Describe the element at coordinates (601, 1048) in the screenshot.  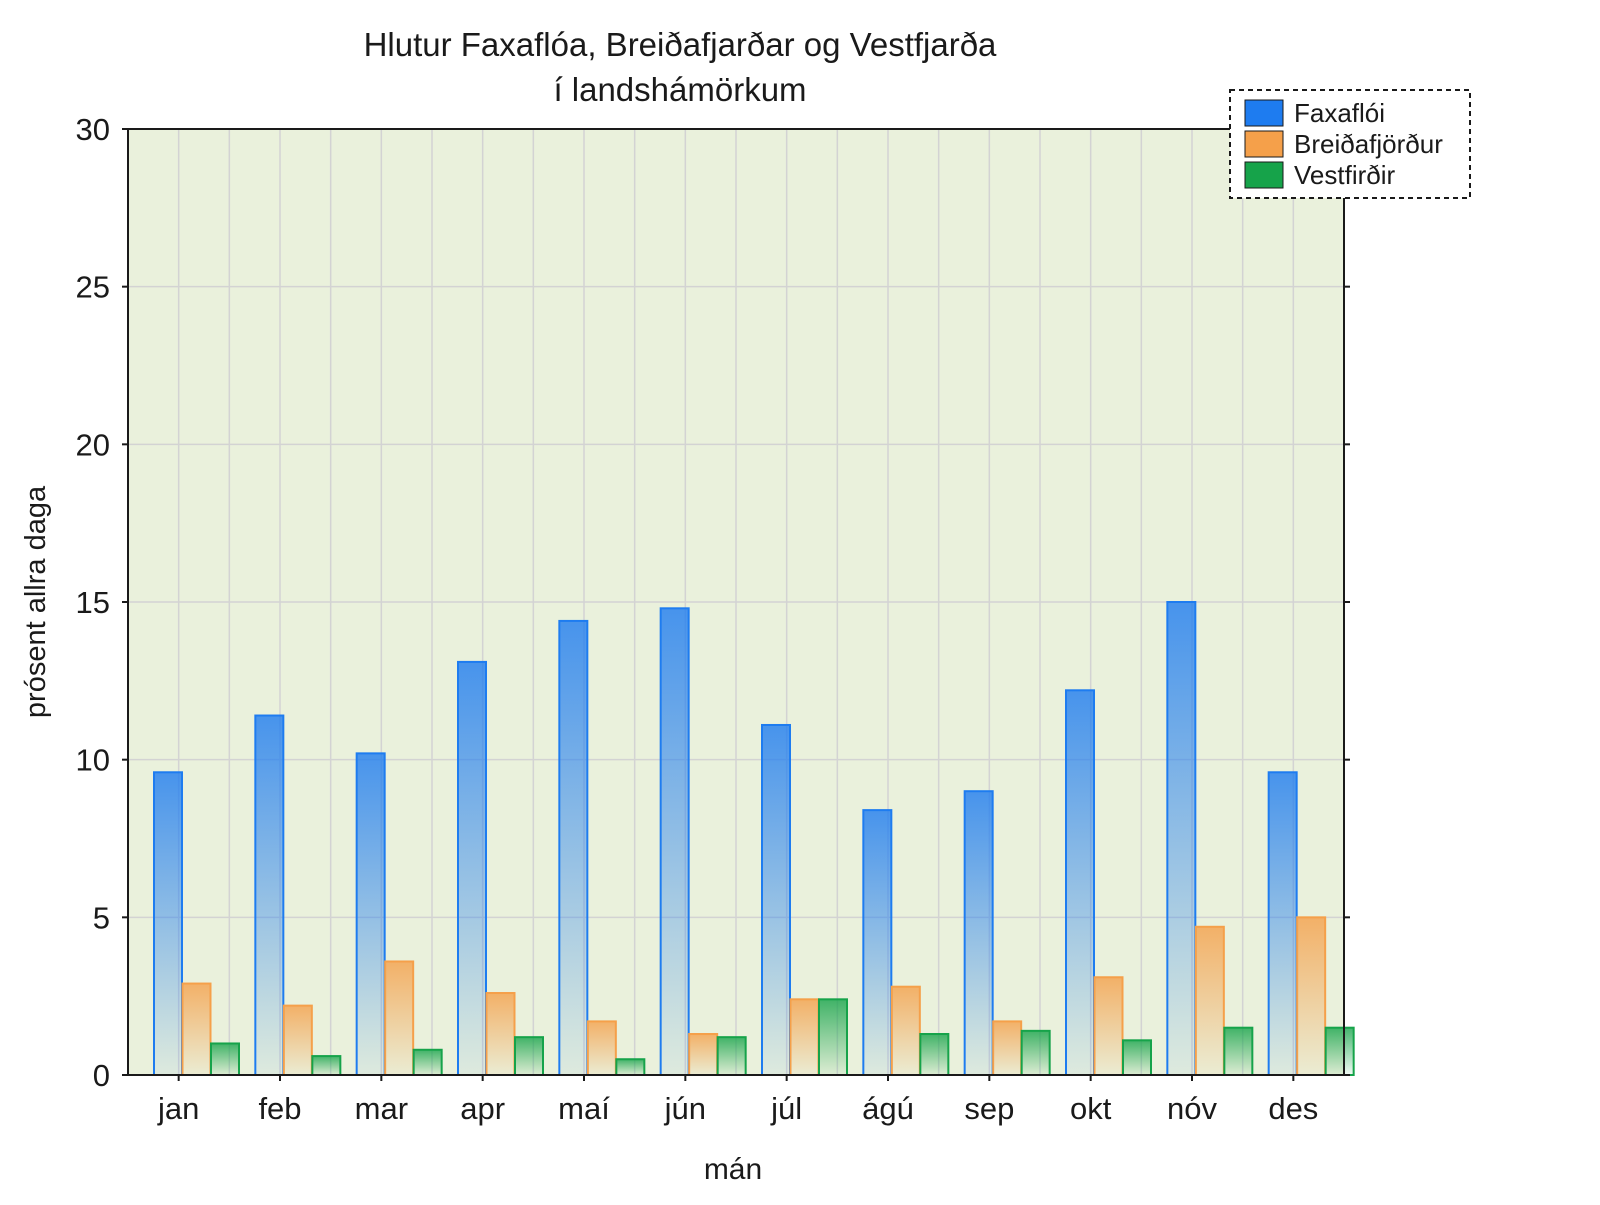
I see `bar-Breiðafjörður-maí` at that location.